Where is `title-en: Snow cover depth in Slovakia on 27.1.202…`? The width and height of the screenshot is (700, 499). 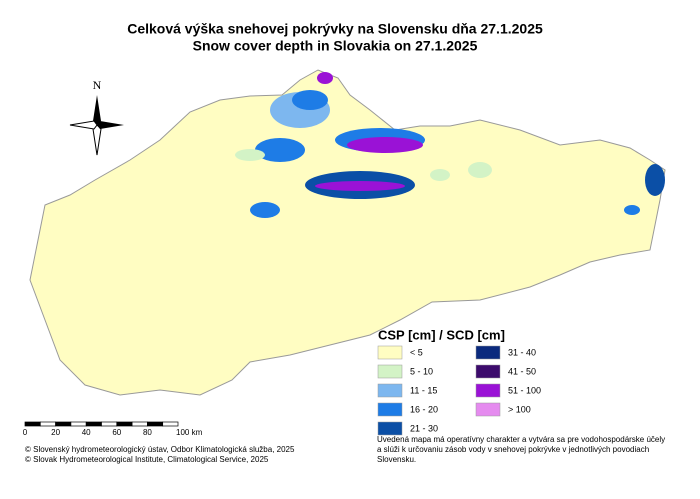 title-en: Snow cover depth in Slovakia on 27.1.202… is located at coordinates (335, 46).